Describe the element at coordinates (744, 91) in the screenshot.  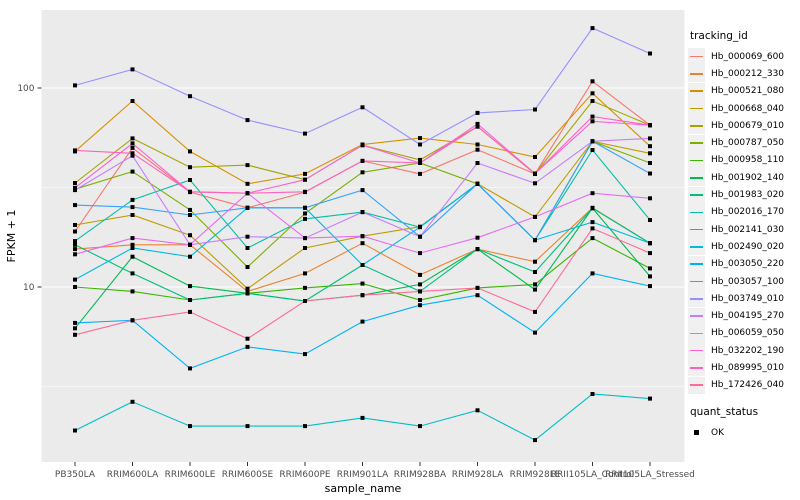
I see `legend-entry-Hb_000521_080: Hb_000521_080` at that location.